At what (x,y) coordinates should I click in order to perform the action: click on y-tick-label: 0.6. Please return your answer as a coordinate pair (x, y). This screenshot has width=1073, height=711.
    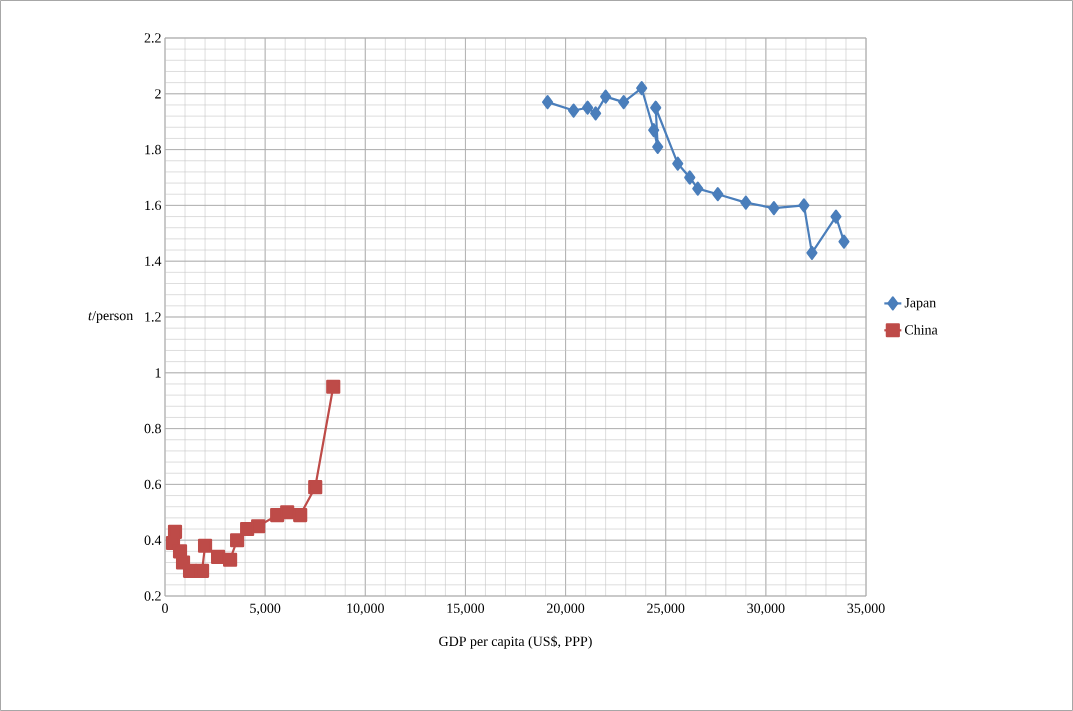
    Looking at the image, I should click on (153, 484).